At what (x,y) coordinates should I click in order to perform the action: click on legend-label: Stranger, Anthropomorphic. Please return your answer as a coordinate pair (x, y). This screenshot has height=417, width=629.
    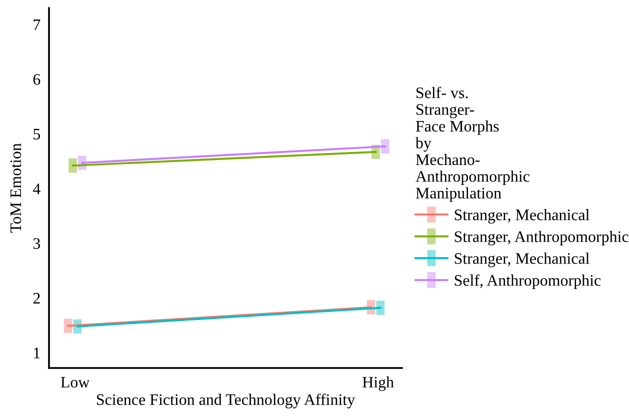
    Looking at the image, I should click on (541, 238).